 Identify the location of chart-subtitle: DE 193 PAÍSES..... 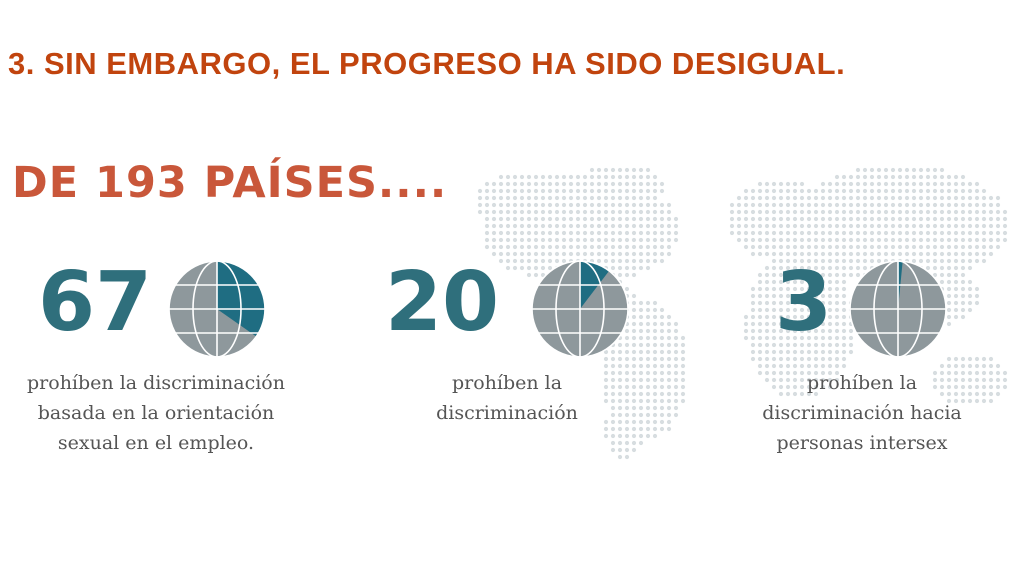
(230, 183).